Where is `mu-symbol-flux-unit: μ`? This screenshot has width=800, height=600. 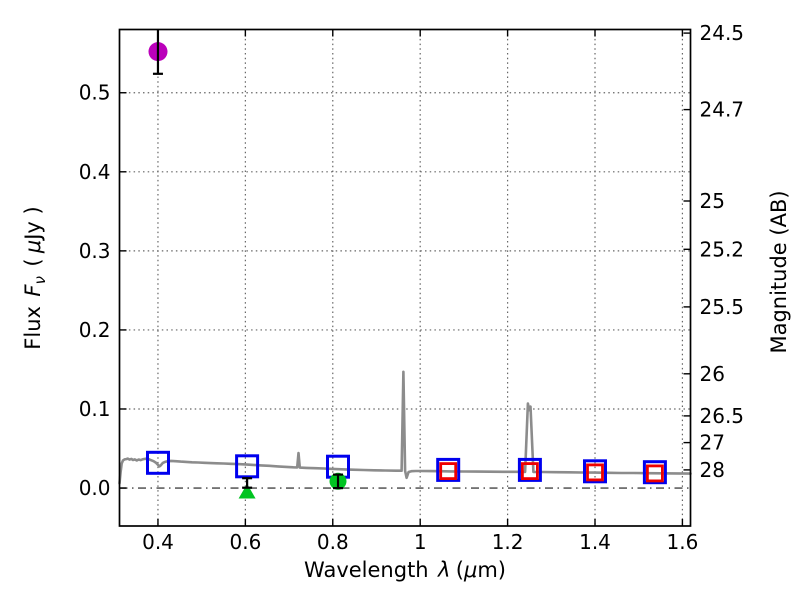 mu-symbol-flux-unit: μ is located at coordinates (32, 246).